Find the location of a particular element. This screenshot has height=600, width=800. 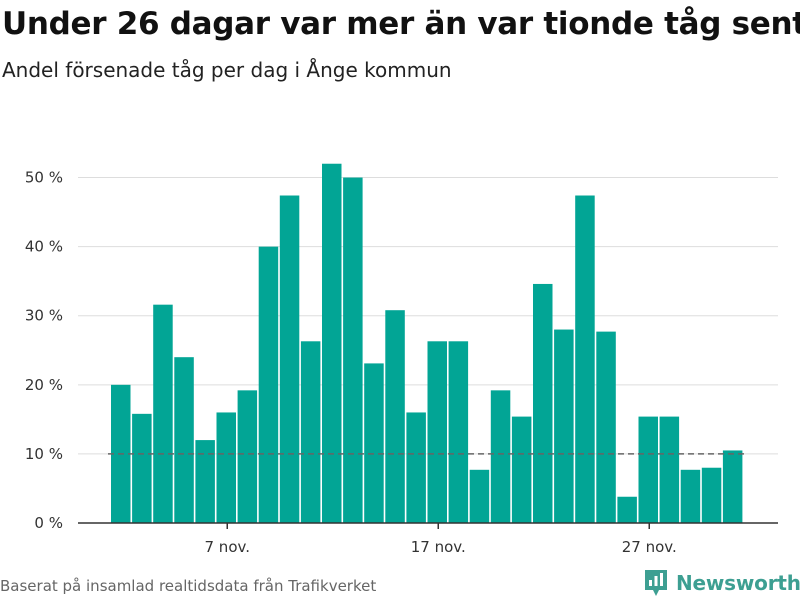

brand-name: Newsworthy is located at coordinates (738, 583).